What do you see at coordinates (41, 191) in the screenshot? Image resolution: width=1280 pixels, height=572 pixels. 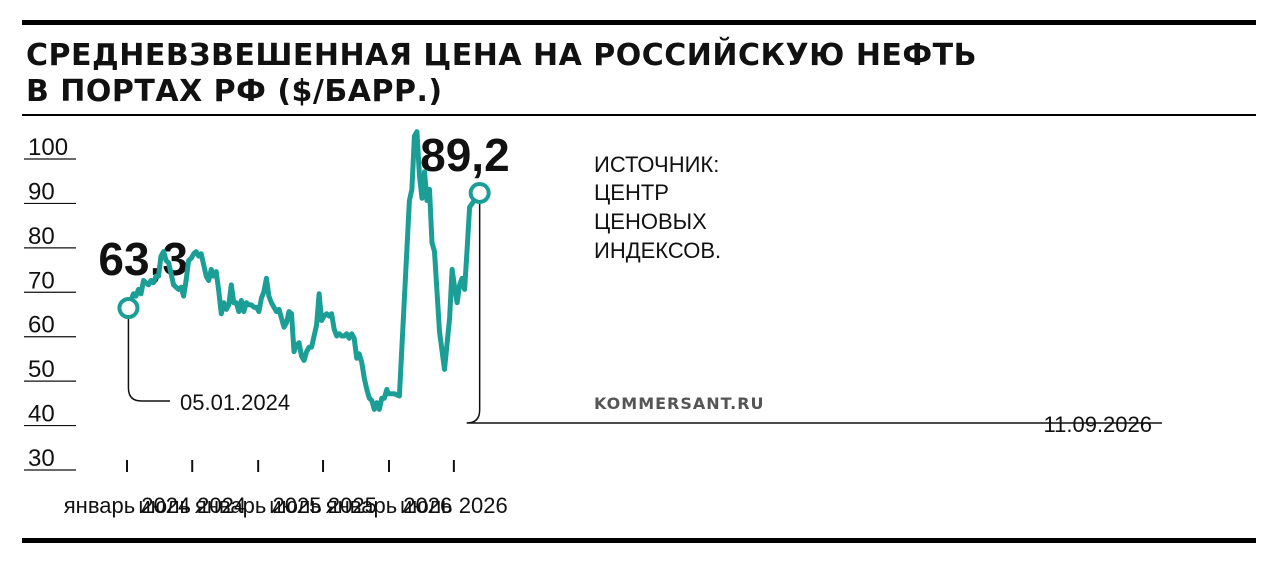 I see `y-tick-label: 90` at bounding box center [41, 191].